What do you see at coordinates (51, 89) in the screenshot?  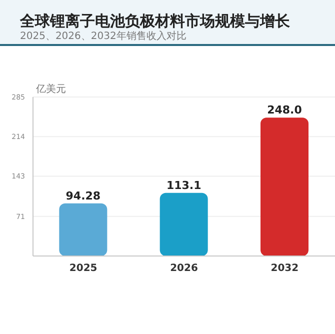 I see `y-axis-title: 亿美元` at bounding box center [51, 89].